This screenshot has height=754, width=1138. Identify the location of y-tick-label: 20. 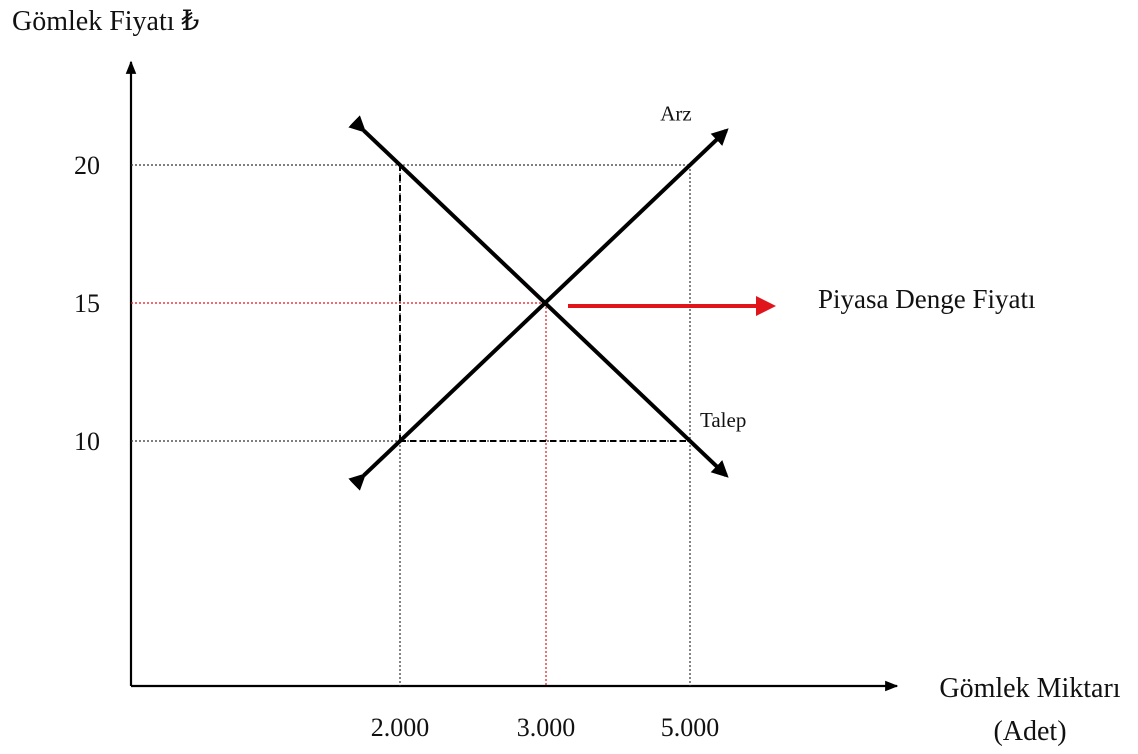
(87, 165).